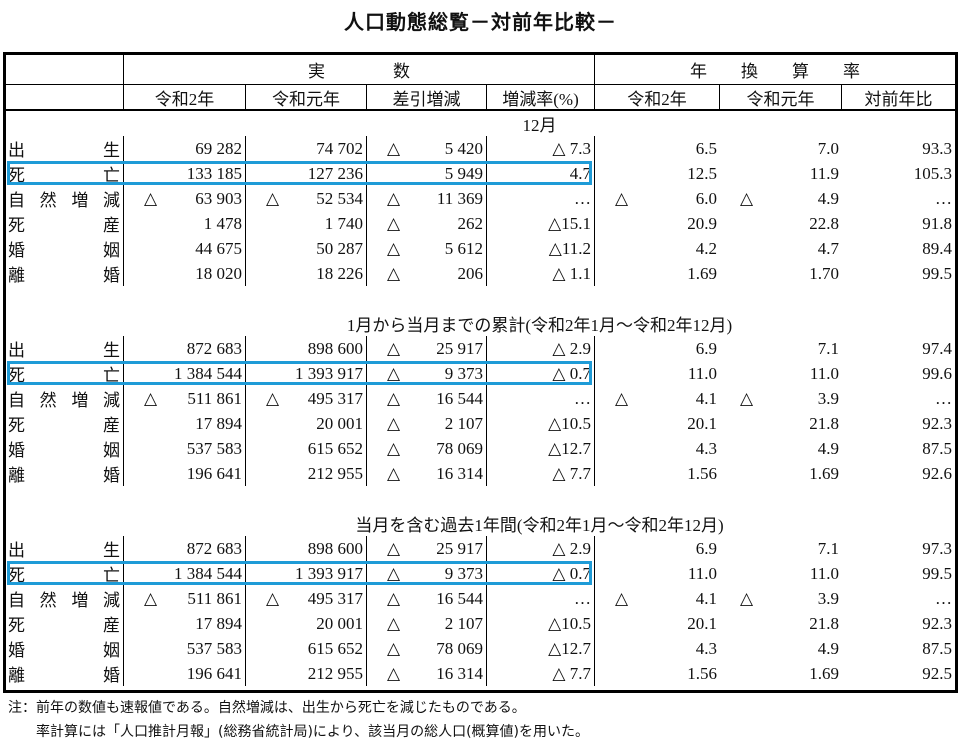 The image size is (961, 742). Describe the element at coordinates (185, 573) in the screenshot. I see `table-cell: 1 384 544` at that location.